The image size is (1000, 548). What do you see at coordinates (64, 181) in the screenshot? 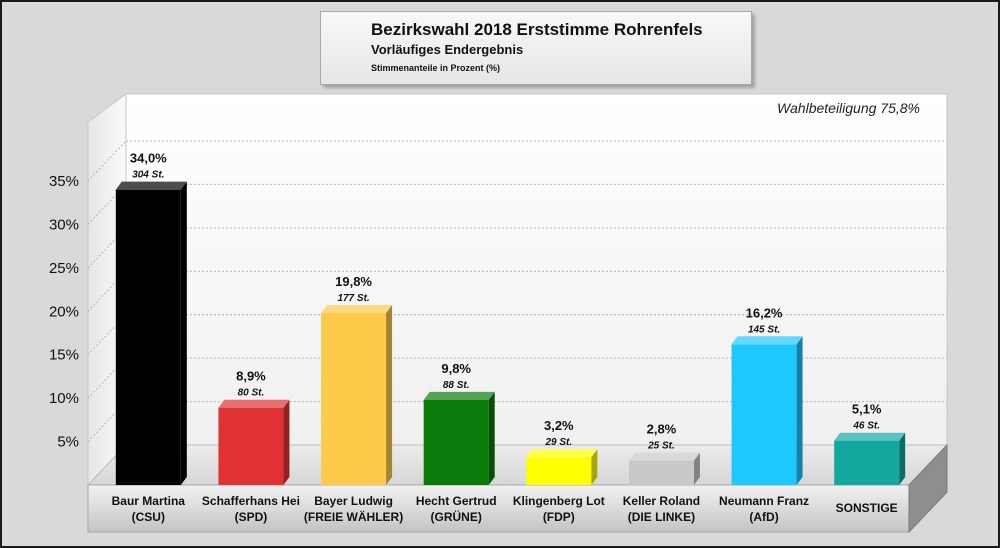
I see `y-tick-label: 35%` at bounding box center [64, 181].